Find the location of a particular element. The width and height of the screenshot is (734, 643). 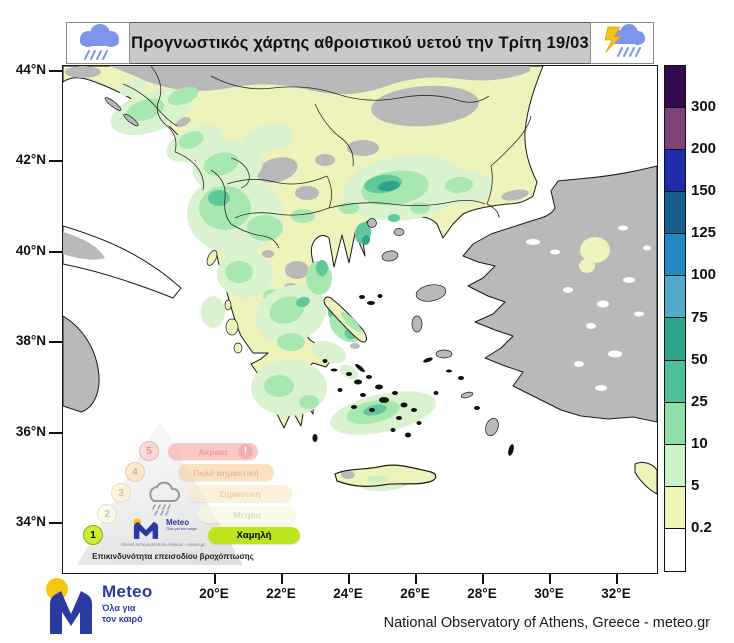

meteo-logo-subtitle: Όλα για τον καιρό is located at coordinates (122, 613).